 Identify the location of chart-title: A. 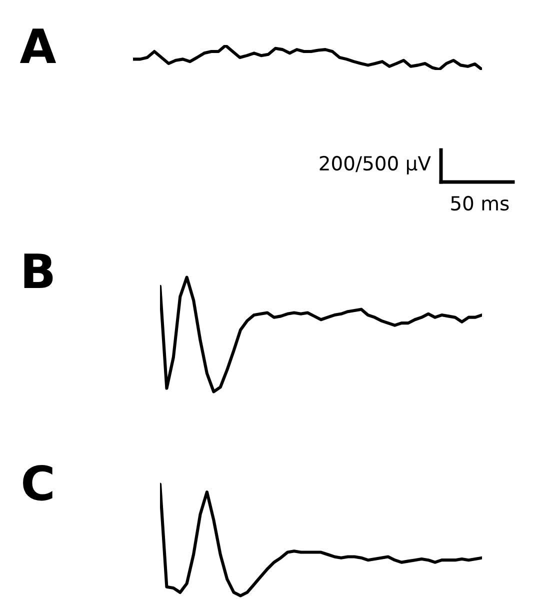
(38, 46).